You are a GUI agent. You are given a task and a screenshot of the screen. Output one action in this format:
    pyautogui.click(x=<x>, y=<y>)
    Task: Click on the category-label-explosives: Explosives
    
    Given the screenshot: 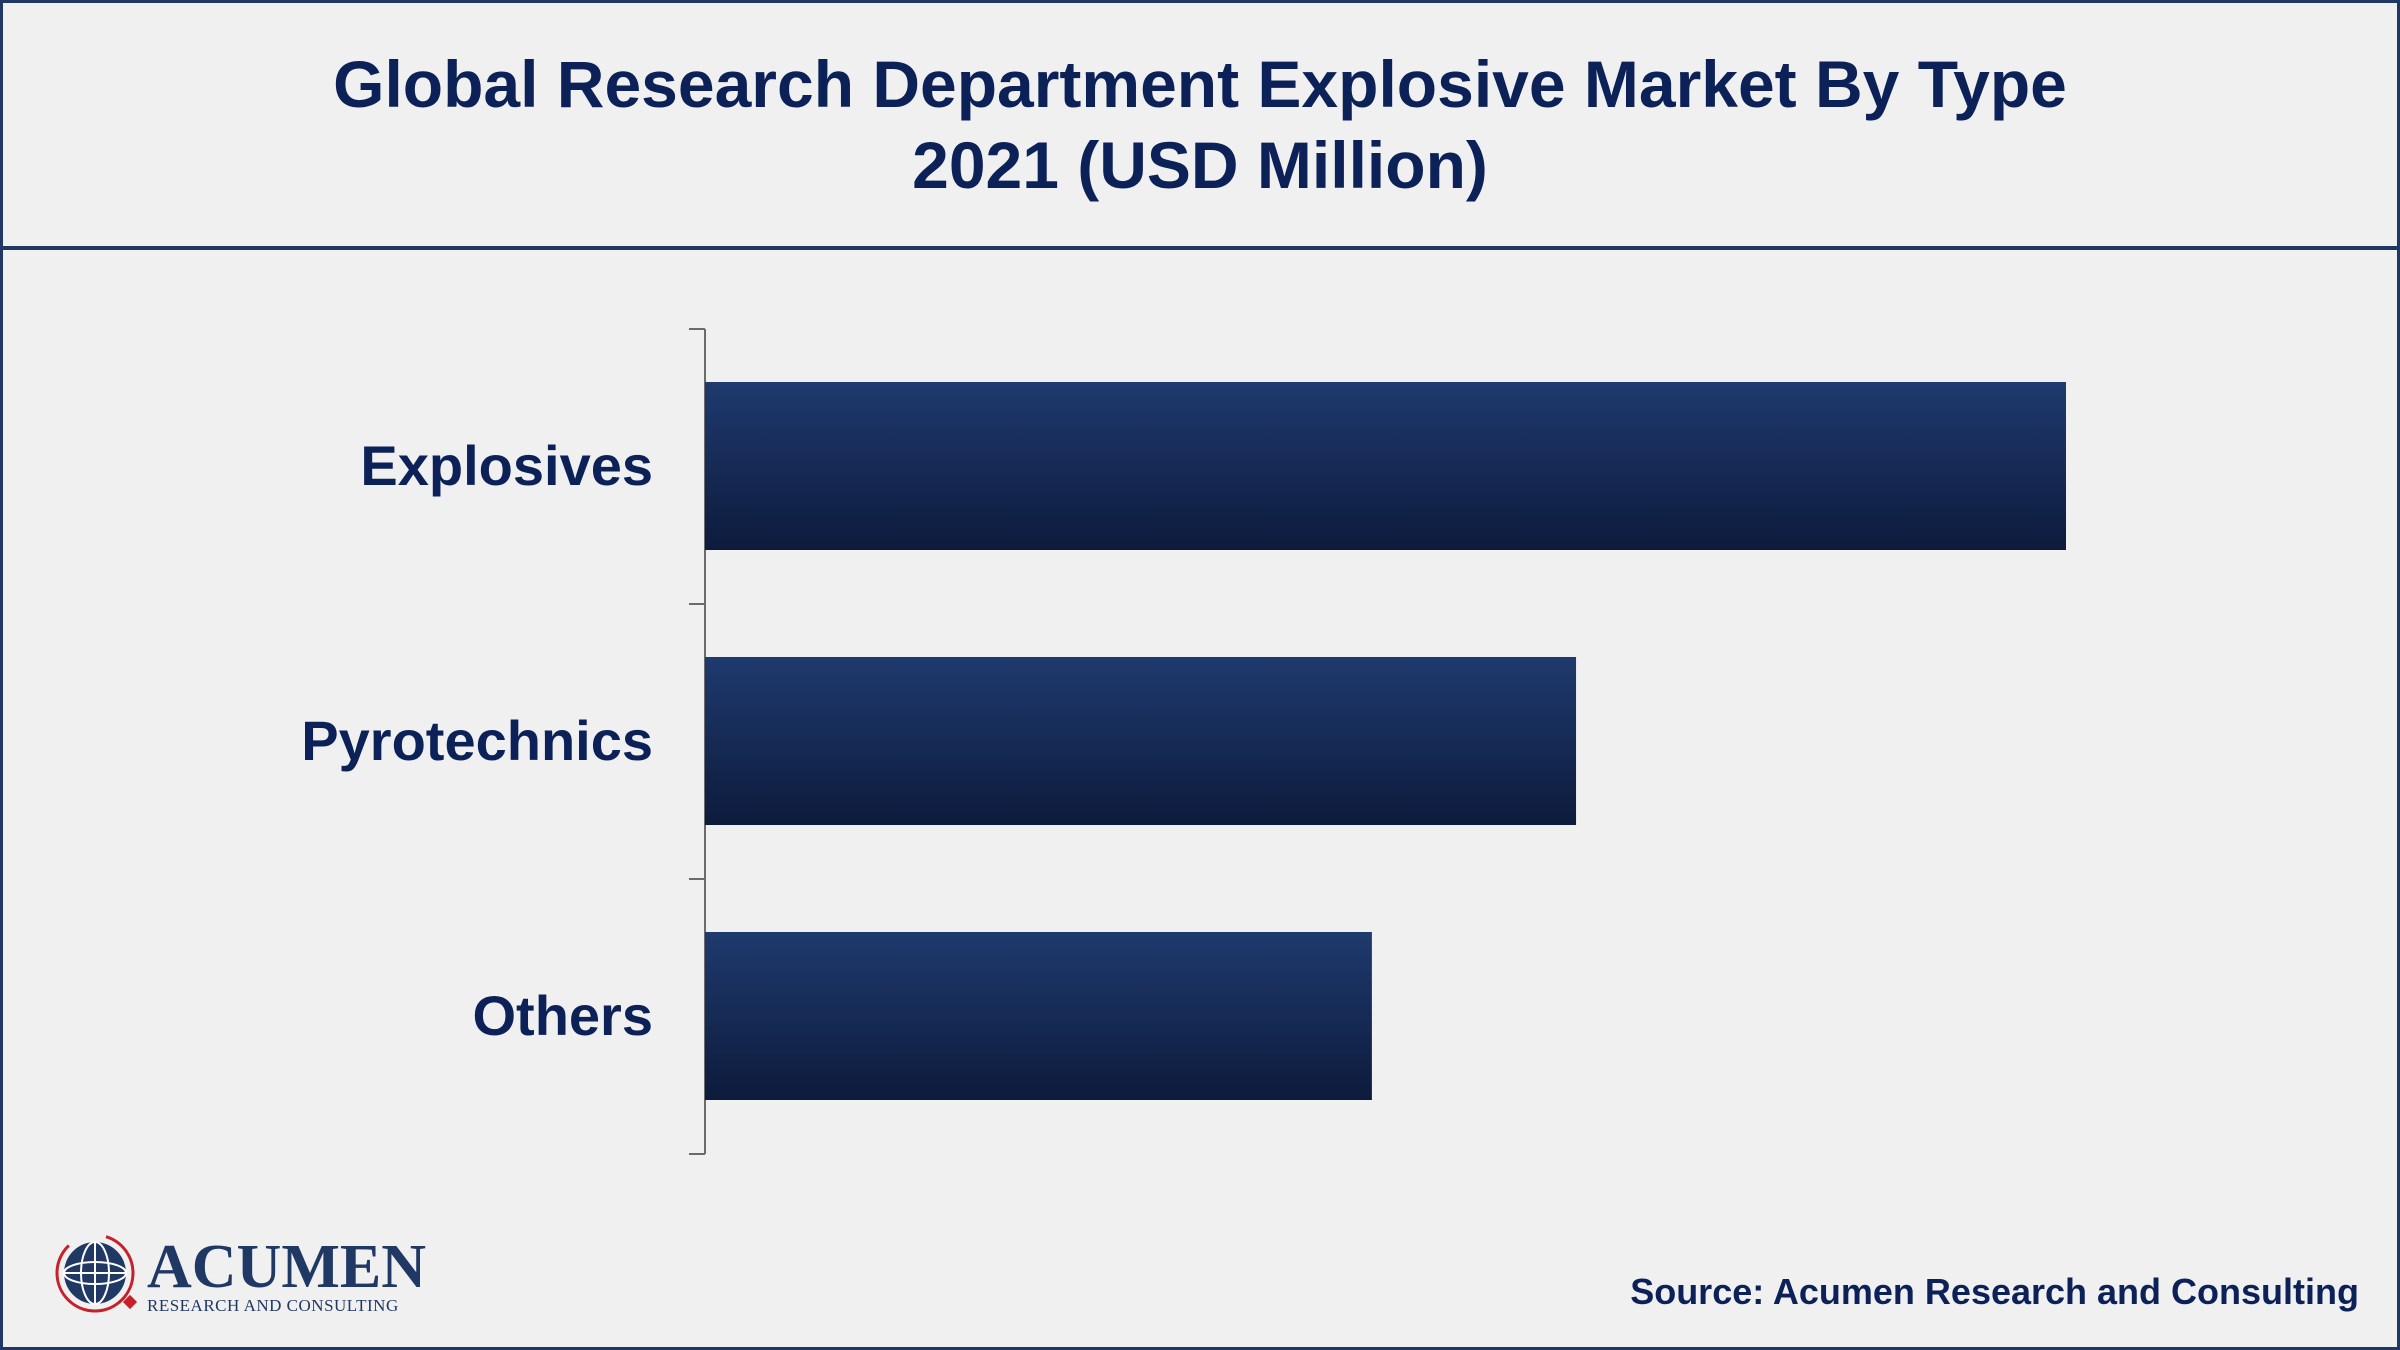 What is the action you would take?
    pyautogui.click(x=506, y=465)
    